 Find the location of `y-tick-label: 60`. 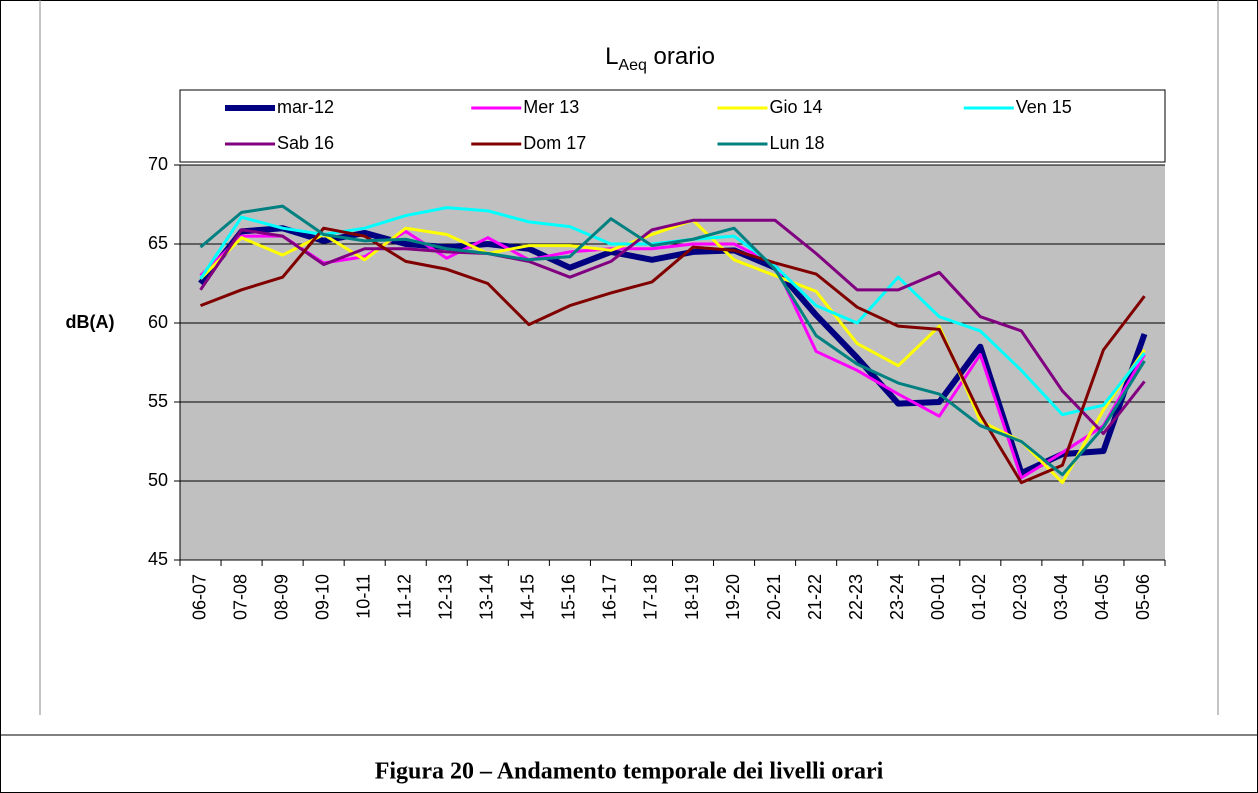

y-tick-label: 60 is located at coordinates (158, 322).